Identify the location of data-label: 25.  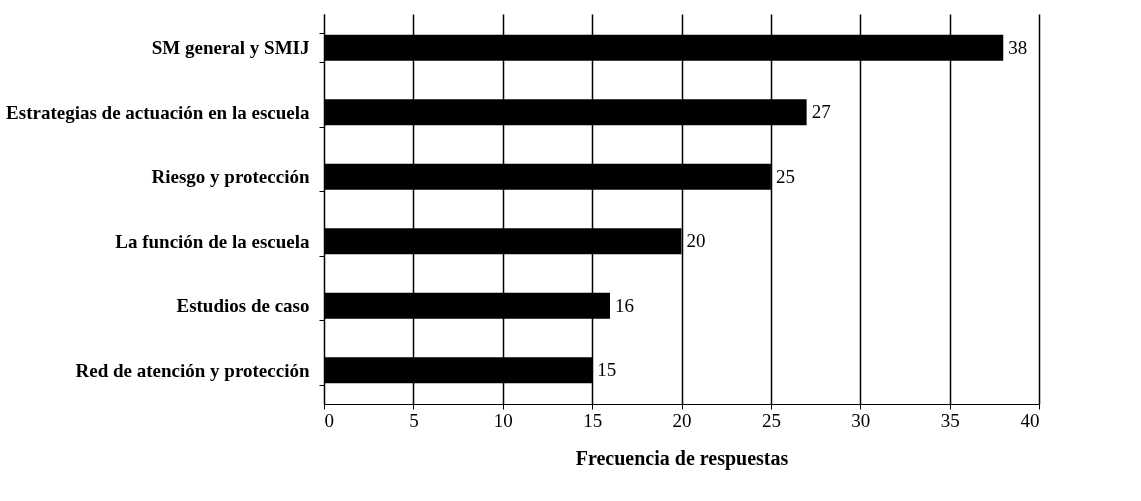
(785, 176).